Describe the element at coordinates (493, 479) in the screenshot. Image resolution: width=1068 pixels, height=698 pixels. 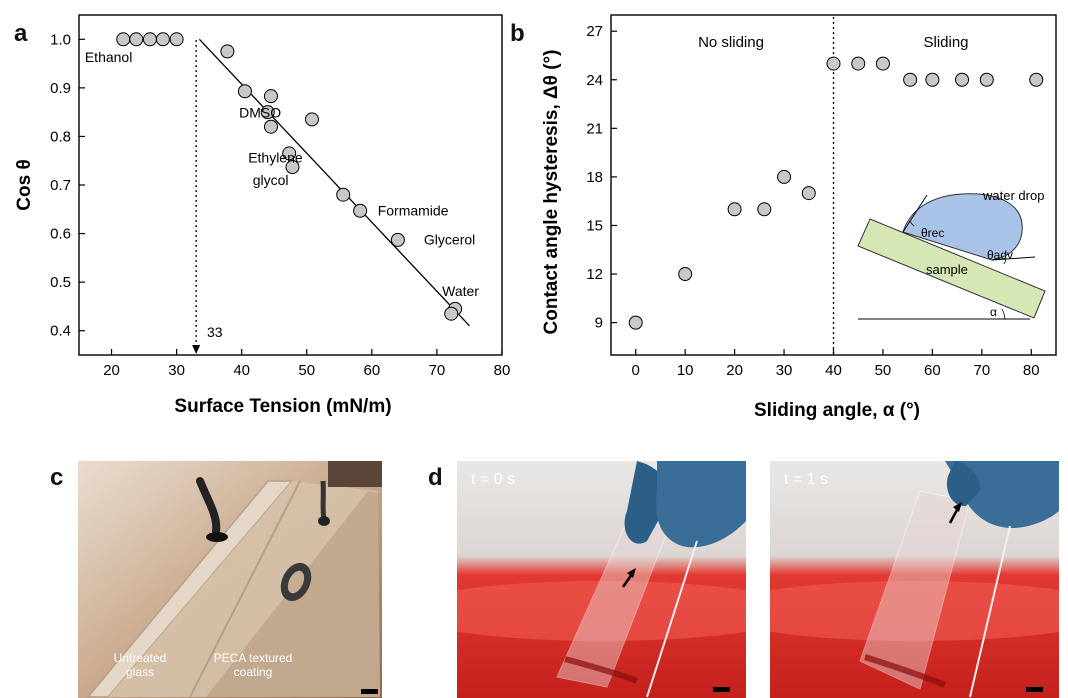
I see `photo-d-time-t0: t = 0 s` at that location.